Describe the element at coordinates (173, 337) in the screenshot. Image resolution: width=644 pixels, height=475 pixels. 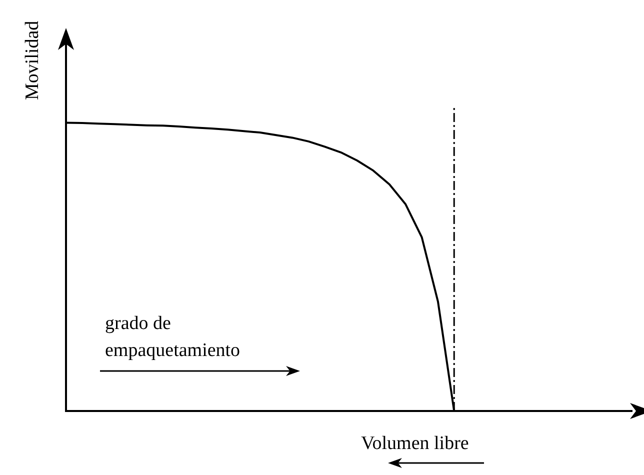
I see `annotation: grado de empaquetamiento` at that location.